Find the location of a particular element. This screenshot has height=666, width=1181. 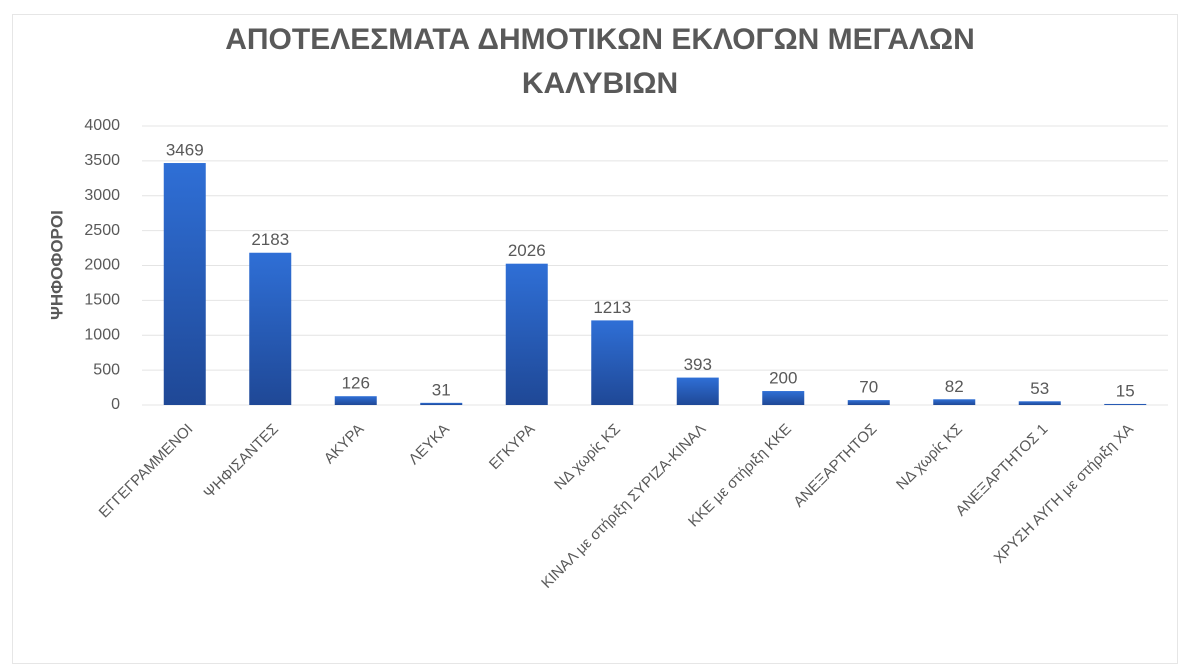

y-tick-label: 3500 is located at coordinates (102, 160).